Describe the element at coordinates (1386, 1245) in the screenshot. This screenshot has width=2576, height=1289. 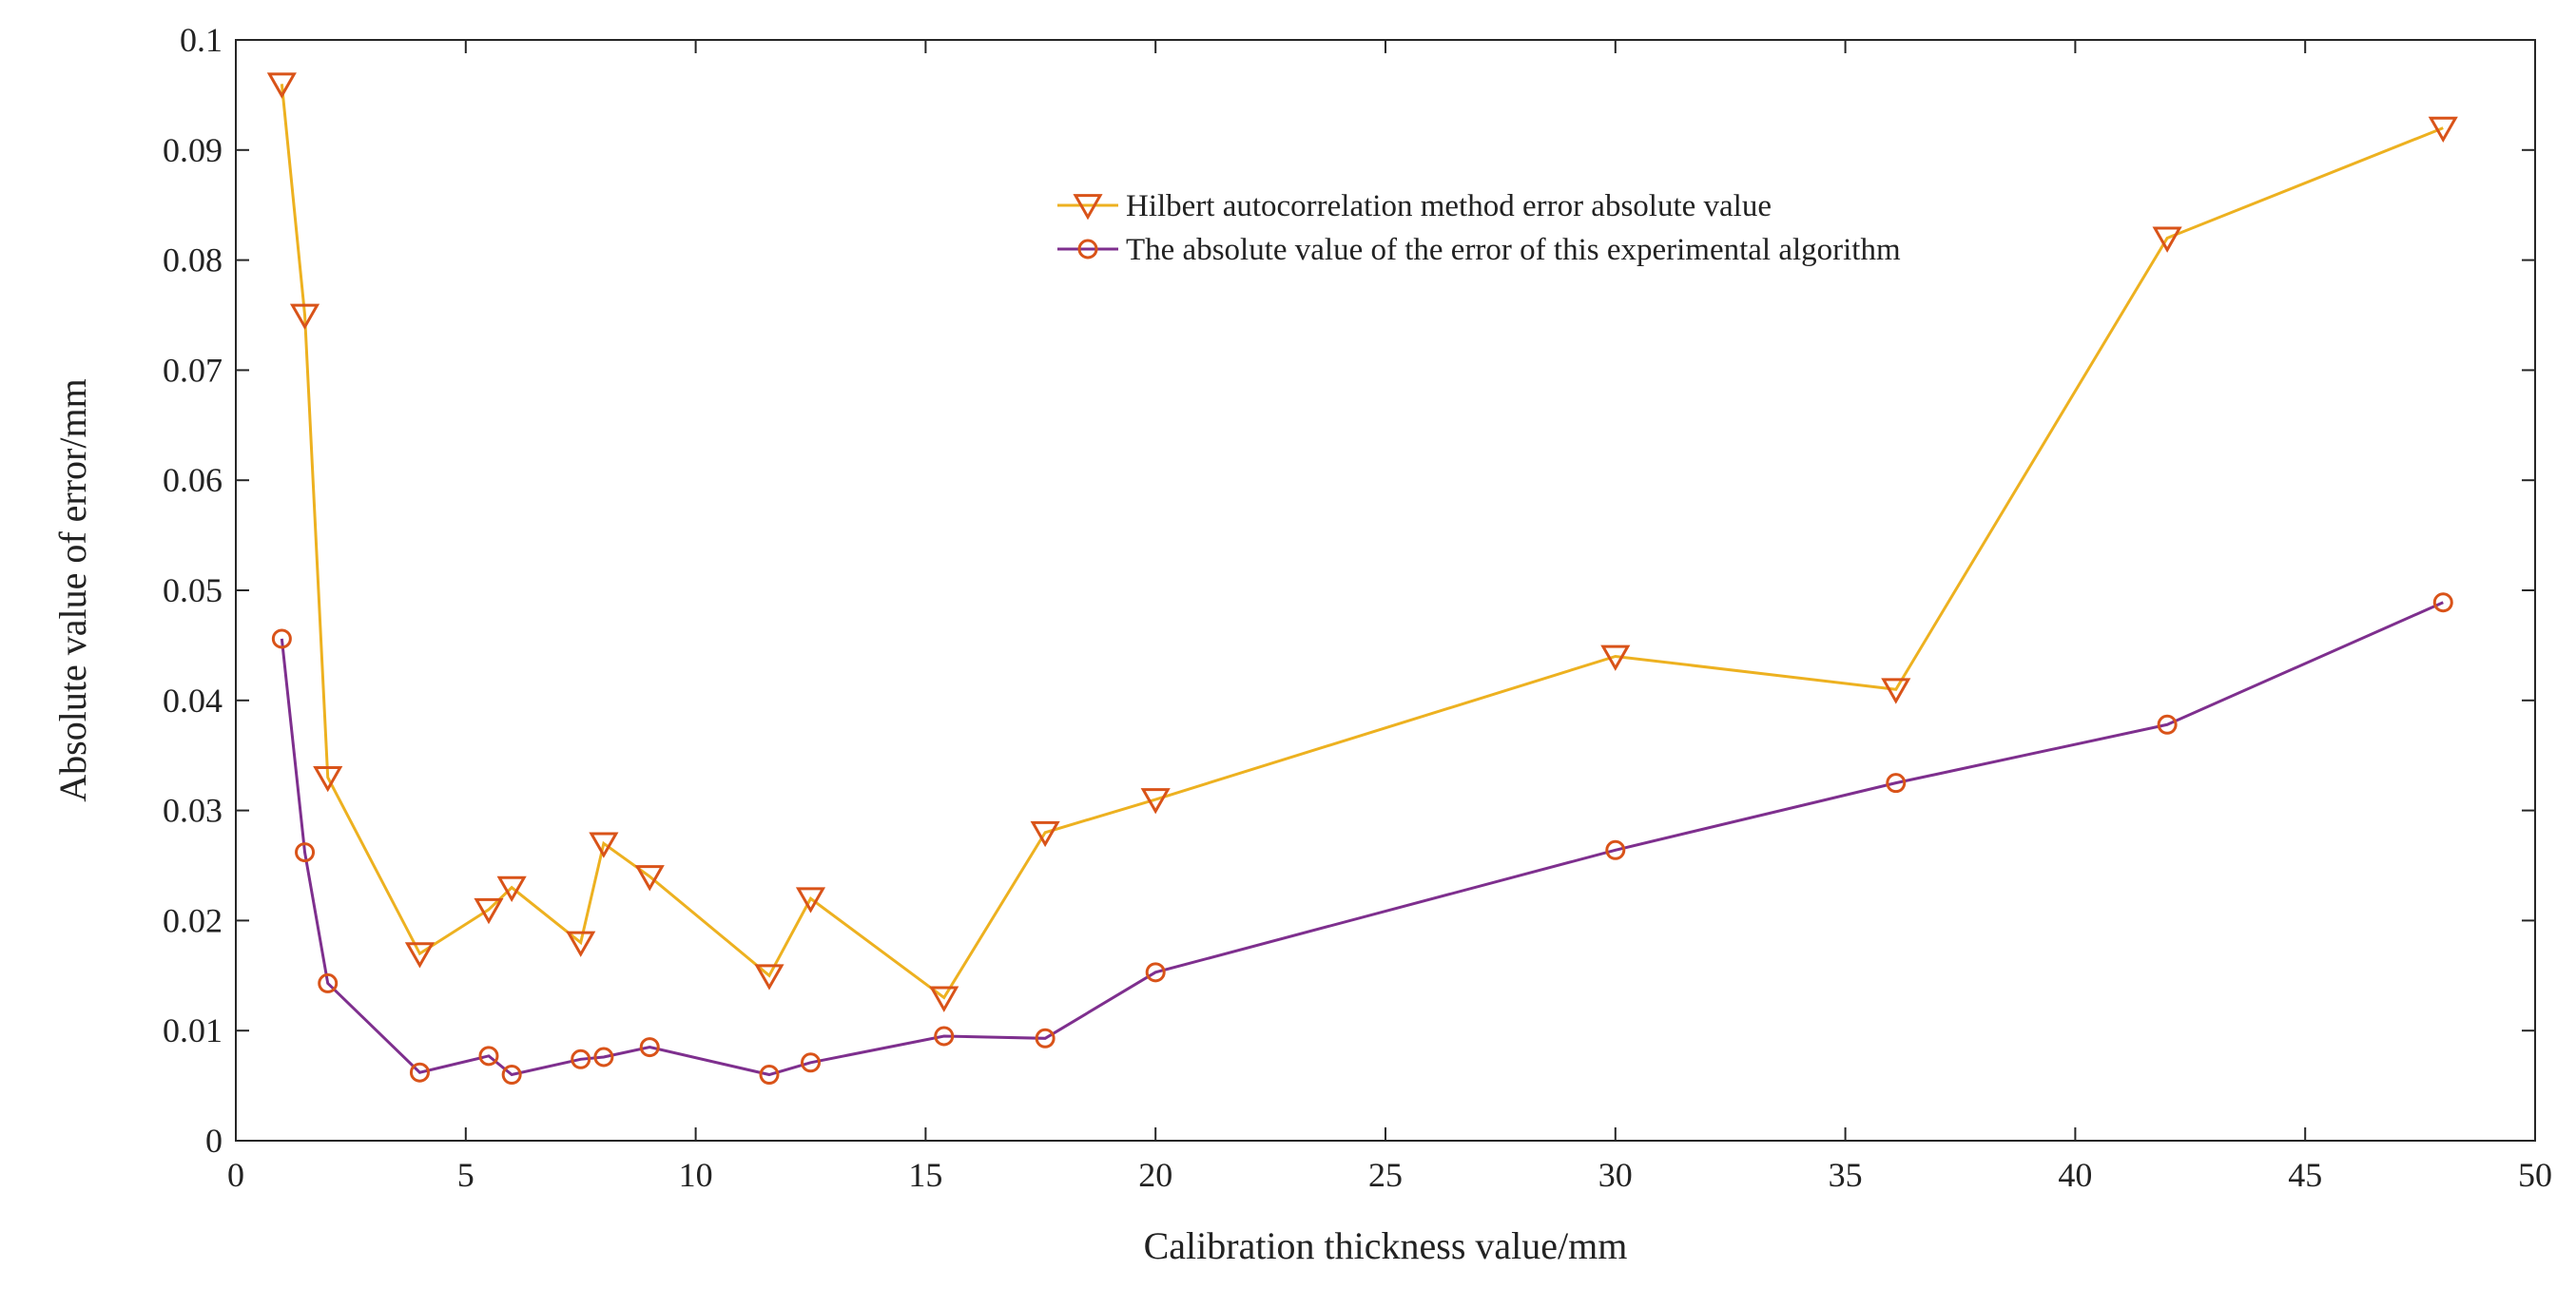
I see `x-axis-title: Calibration thickness value/mm` at that location.